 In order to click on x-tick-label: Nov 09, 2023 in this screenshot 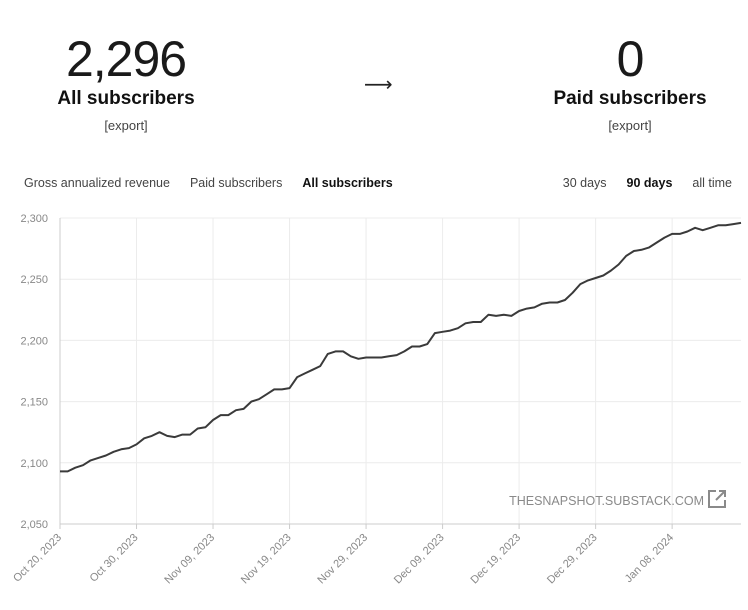, I will do `click(189, 559)`.